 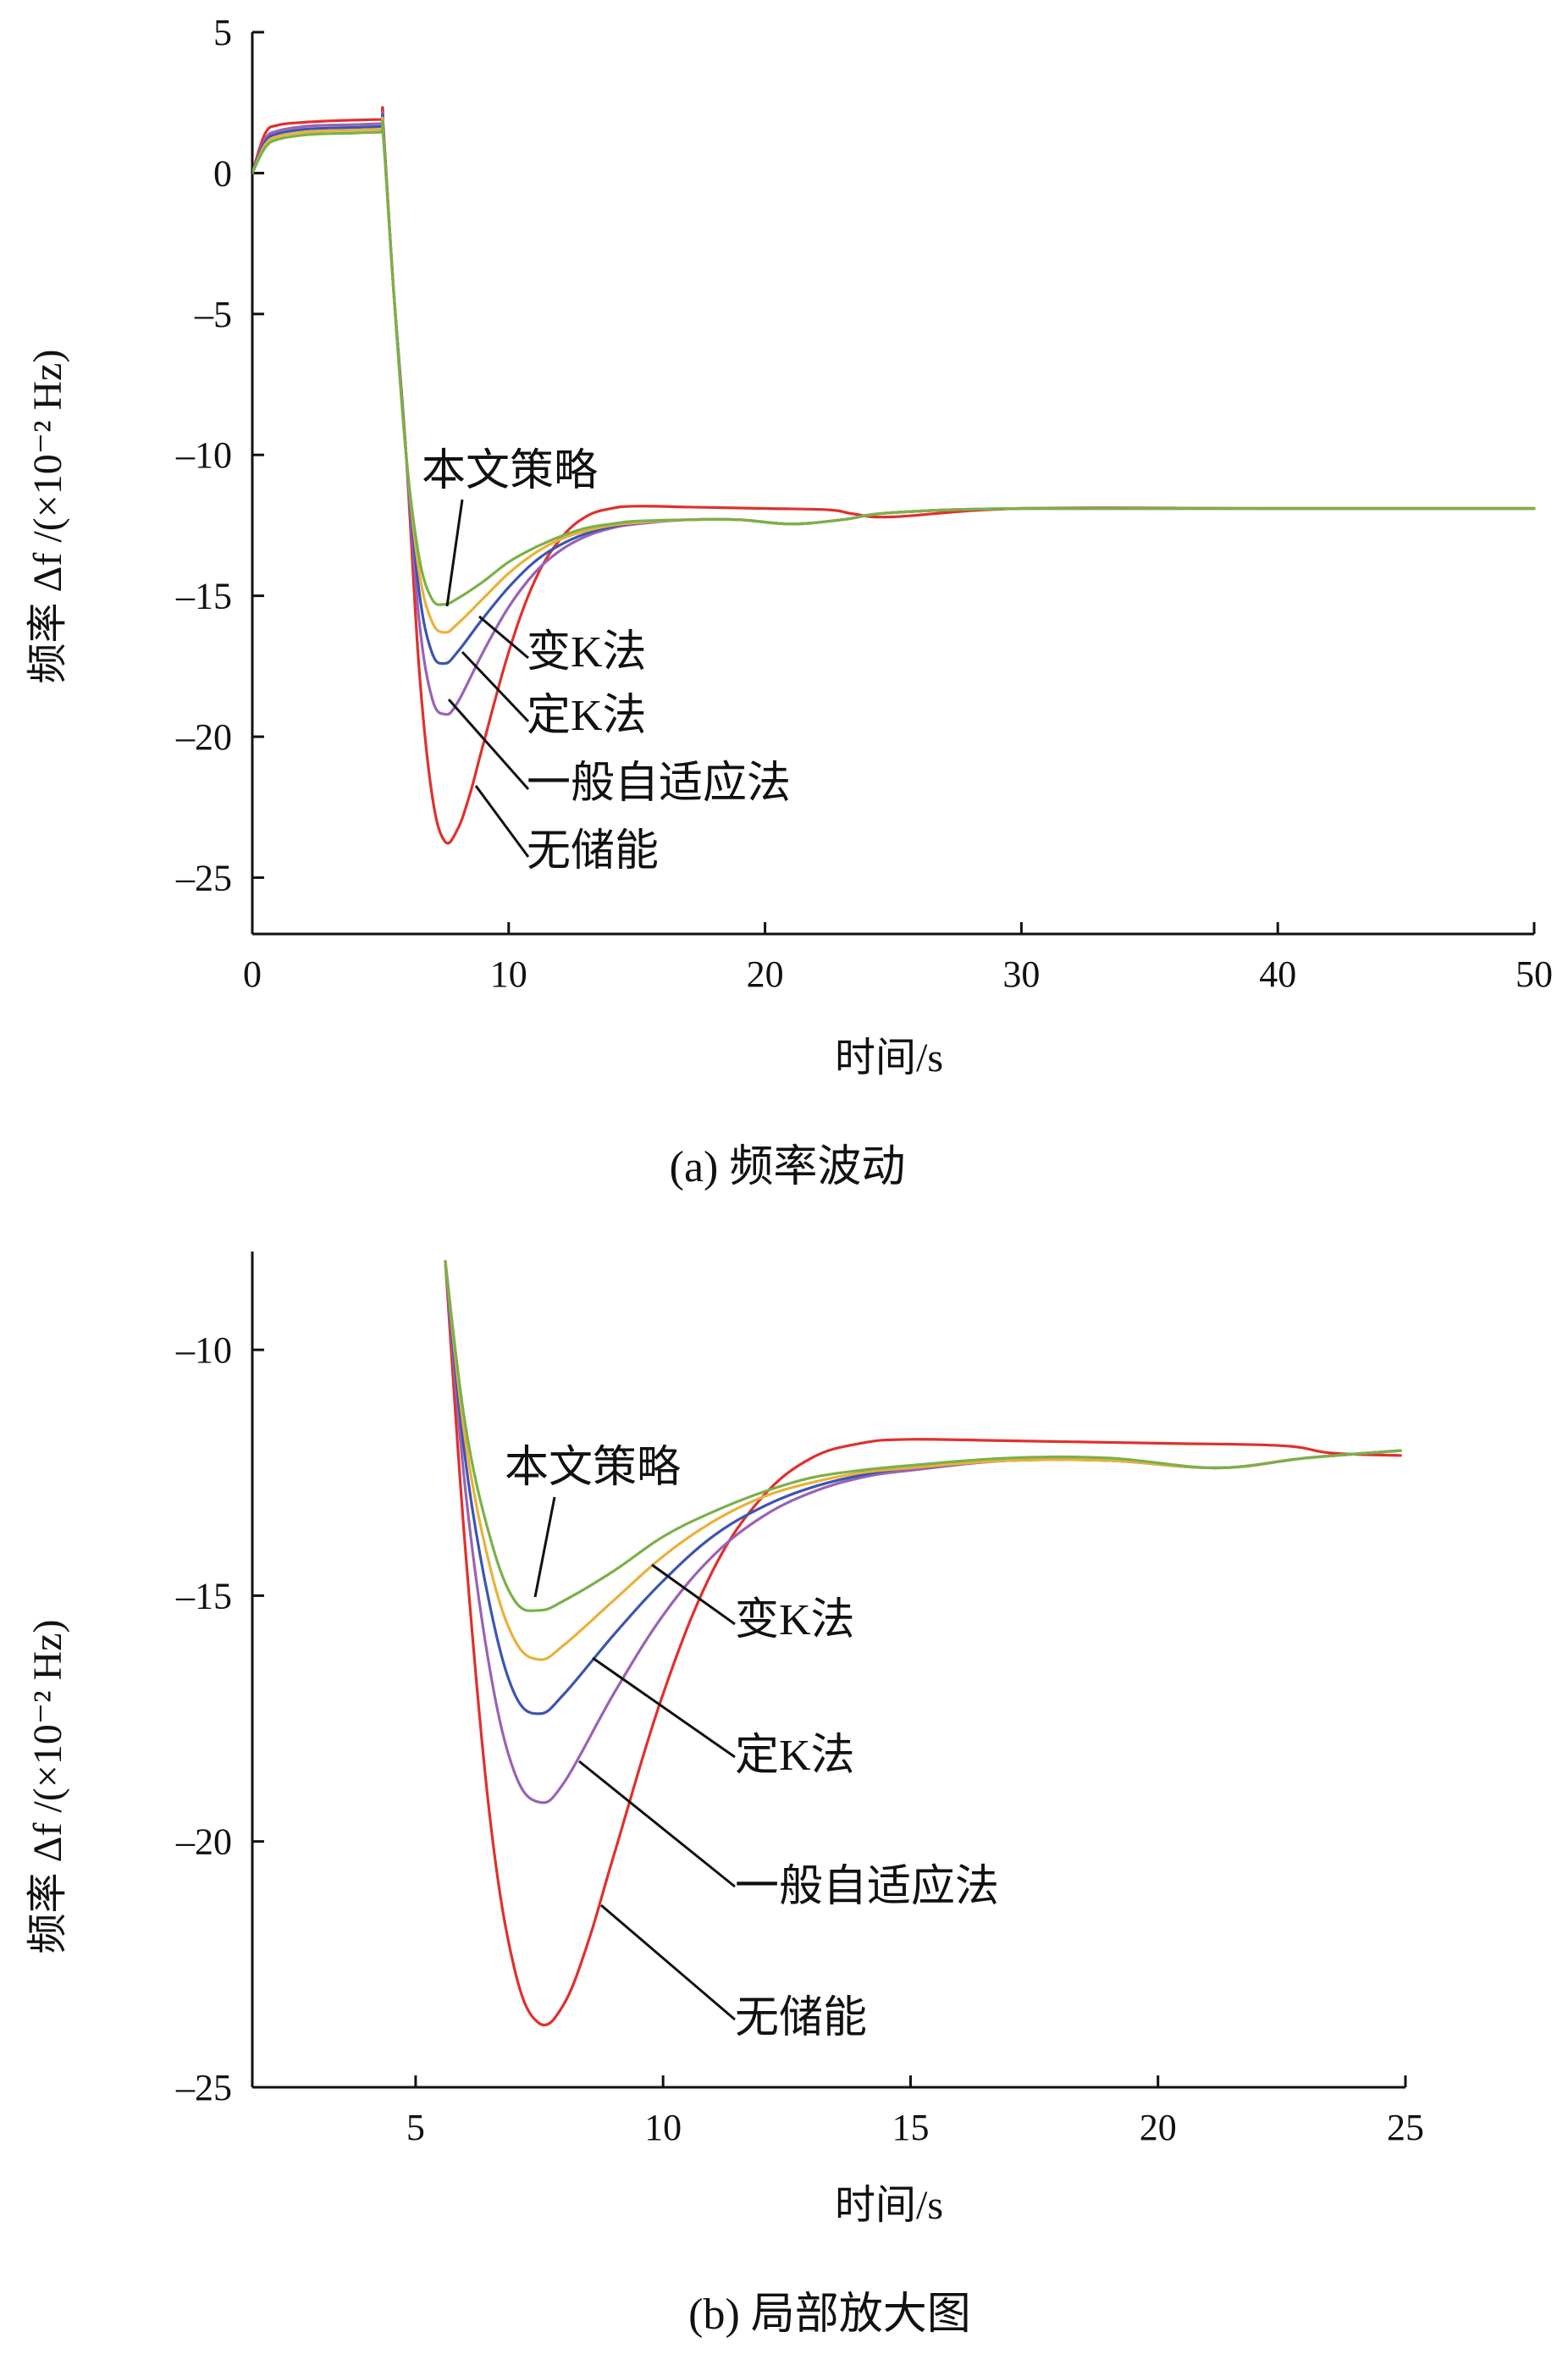 I want to click on y-tick-label: –5, so click(x=213, y=314).